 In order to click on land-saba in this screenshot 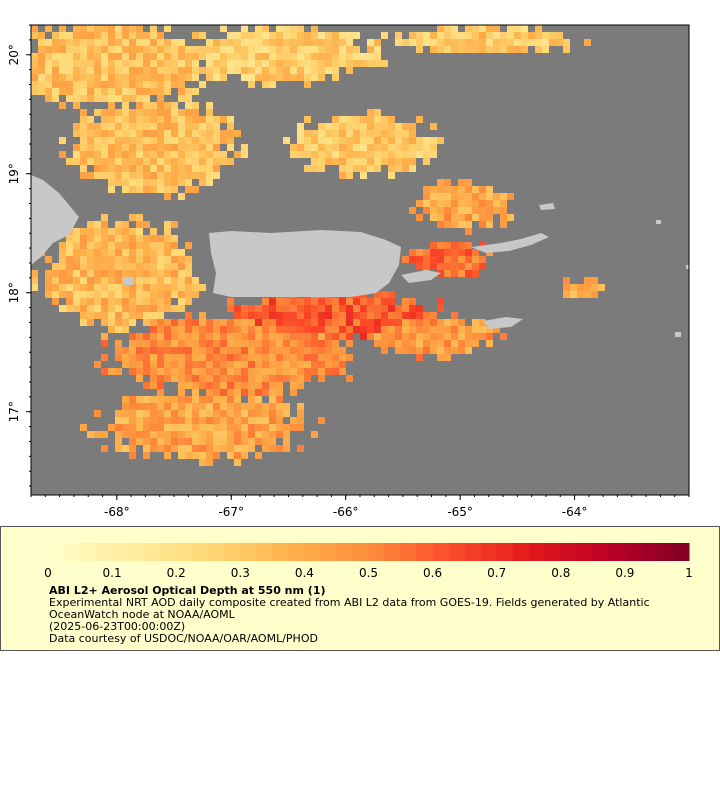, I will do `click(658, 222)`.